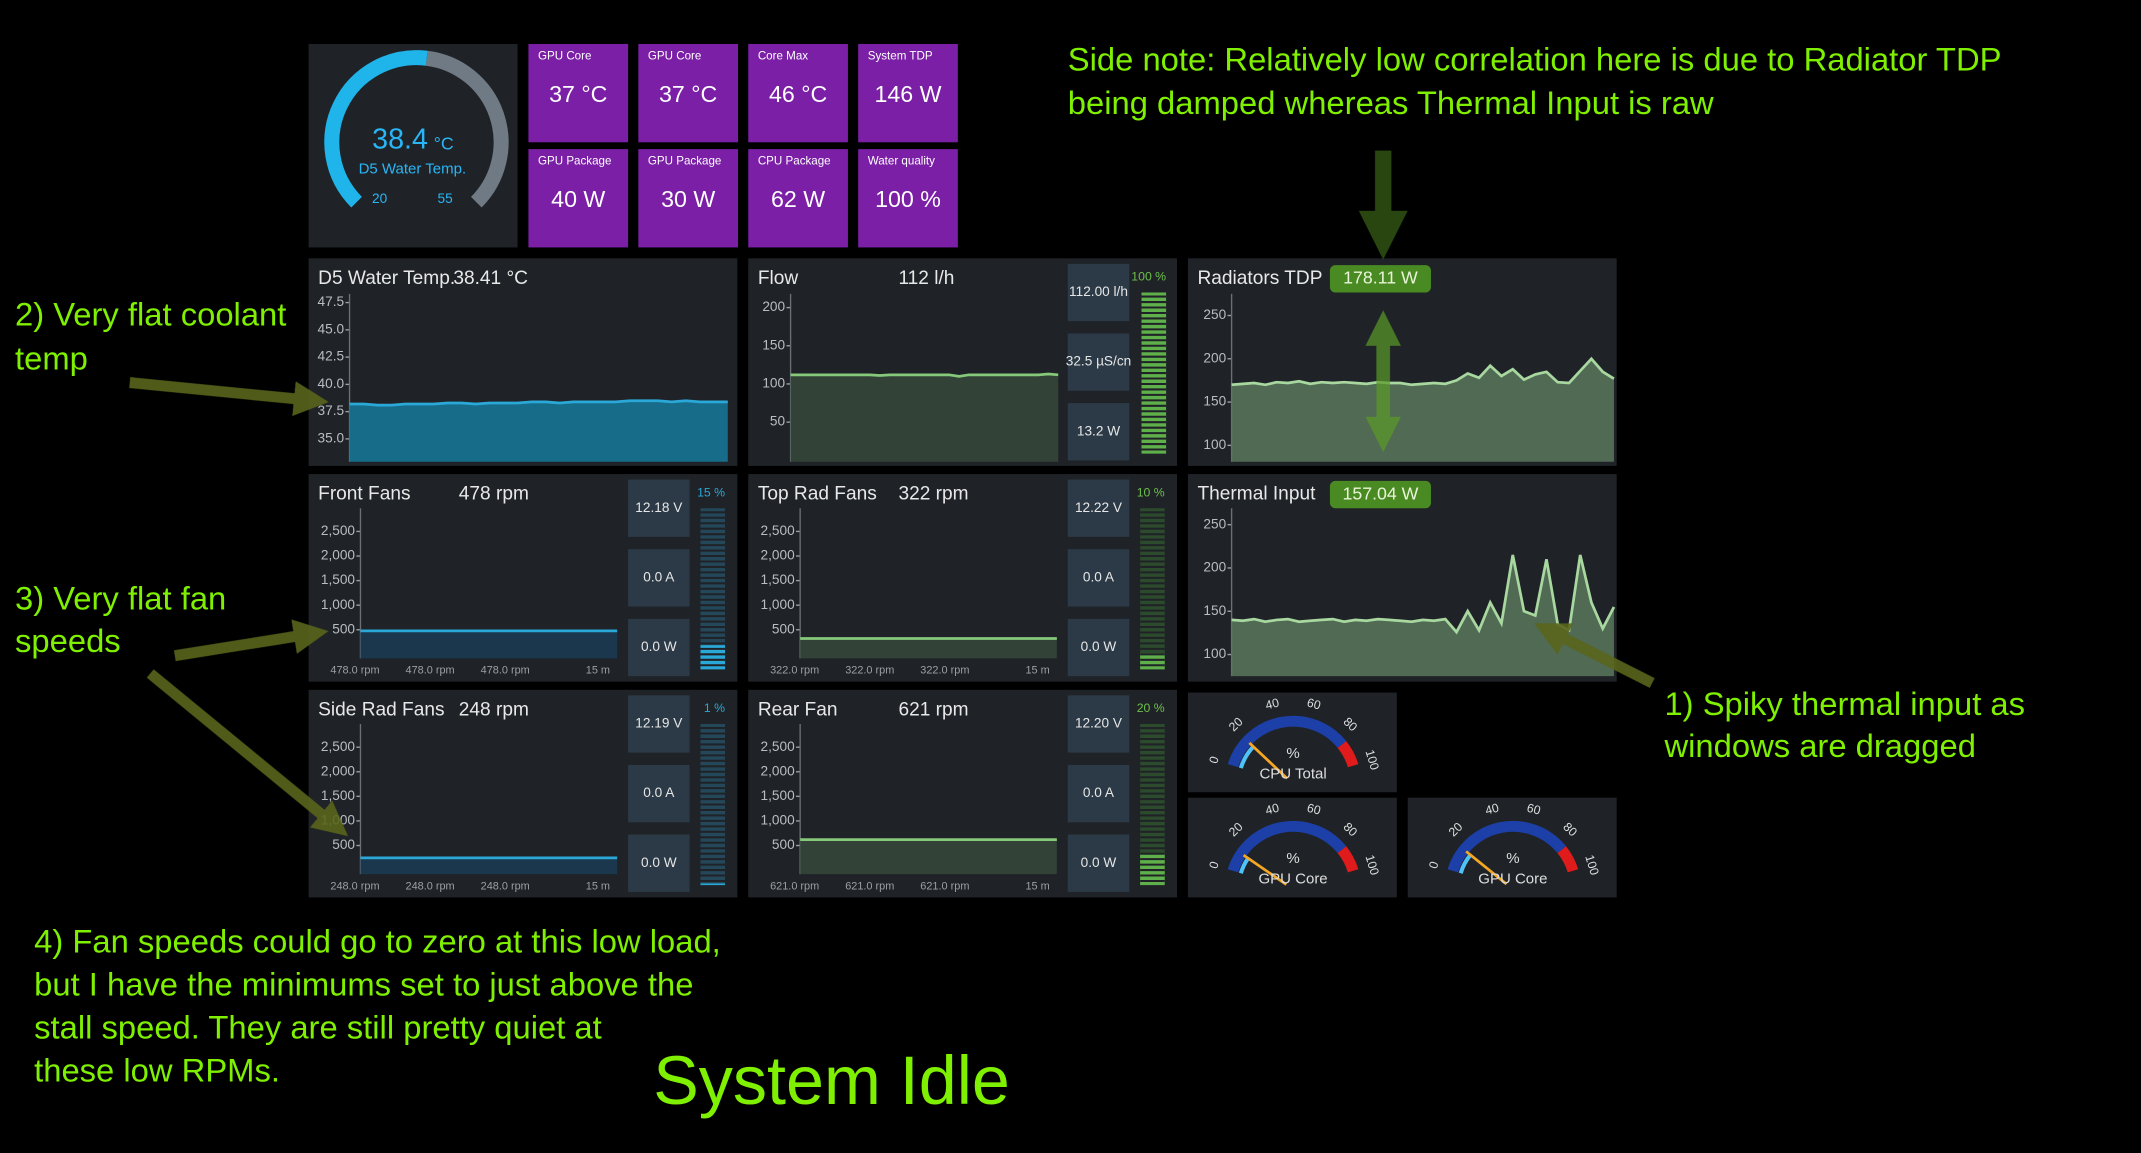 The image size is (2141, 1153). What do you see at coordinates (778, 421) in the screenshot?
I see `y-tick-label: 50` at bounding box center [778, 421].